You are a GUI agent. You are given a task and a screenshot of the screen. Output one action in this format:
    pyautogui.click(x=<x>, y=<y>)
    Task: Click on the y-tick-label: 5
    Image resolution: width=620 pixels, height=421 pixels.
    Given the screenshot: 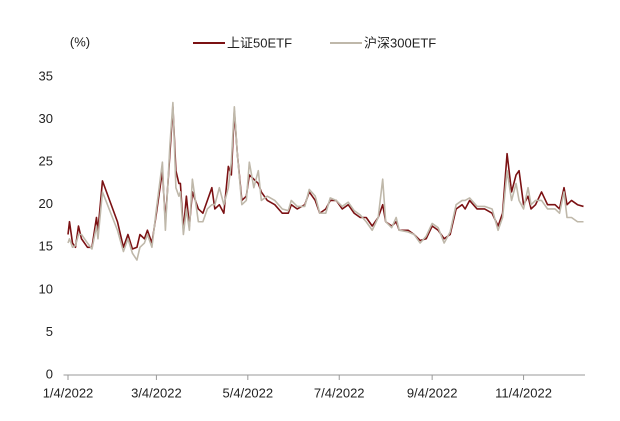 What is the action you would take?
    pyautogui.click(x=49, y=331)
    